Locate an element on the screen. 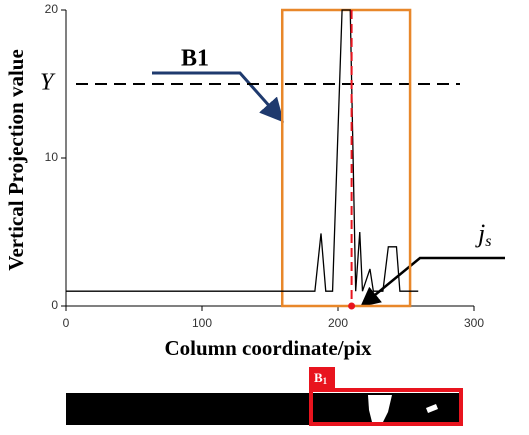  strip-box is located at coordinates (386, 407).